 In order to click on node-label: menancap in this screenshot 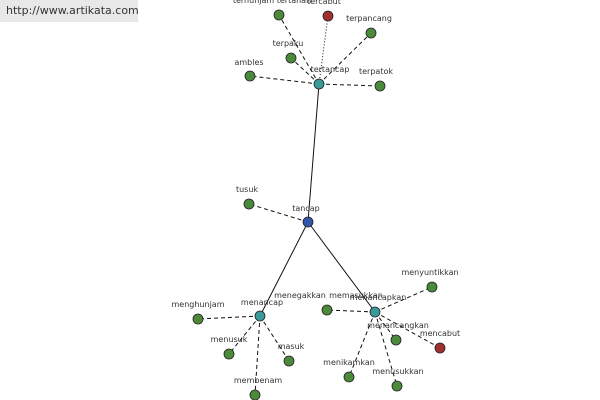, I will do `click(262, 302)`.